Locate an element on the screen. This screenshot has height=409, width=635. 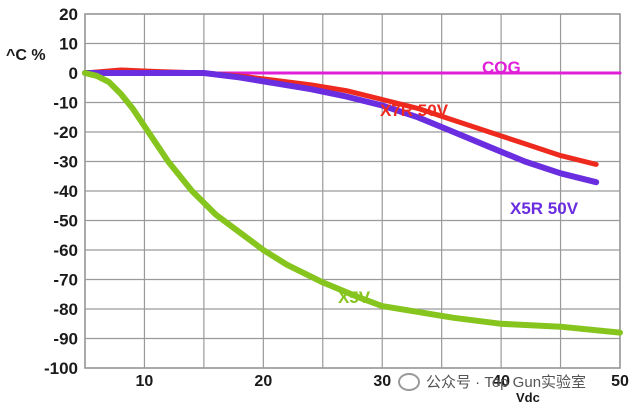
y-tick-label: -50 is located at coordinates (65, 221).